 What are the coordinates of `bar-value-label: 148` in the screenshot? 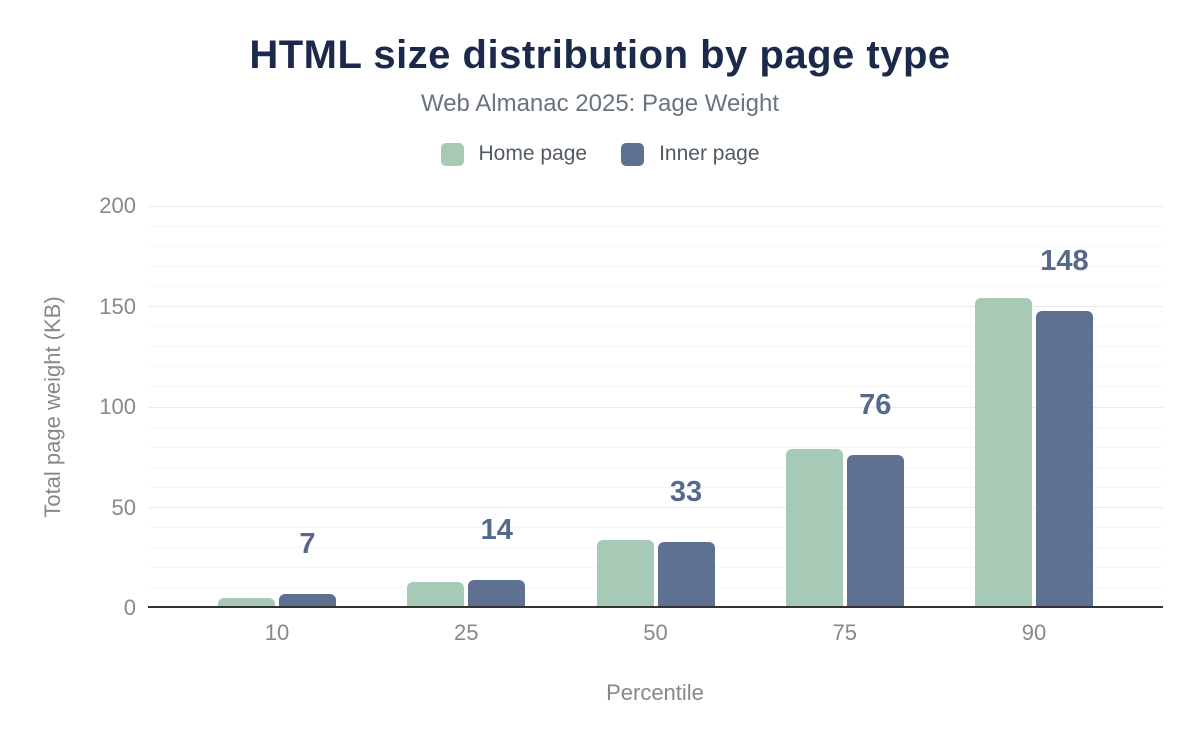 It's located at (1064, 260).